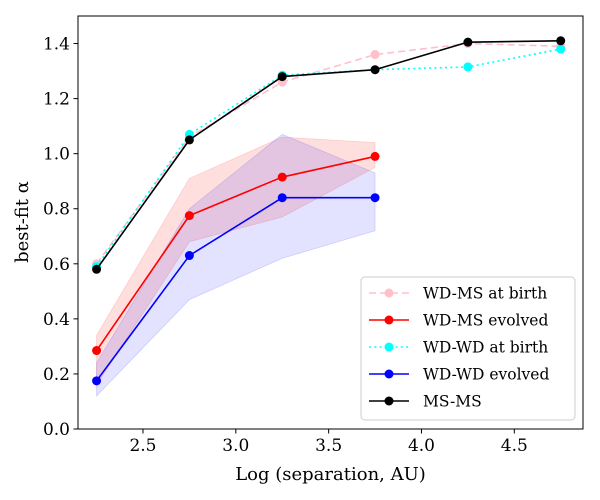 The height and width of the screenshot is (500, 600). I want to click on y-axis: 0.0 0.2 0.4 0.6 0.8 1.0 1.2 1.4, so click(60, 237).